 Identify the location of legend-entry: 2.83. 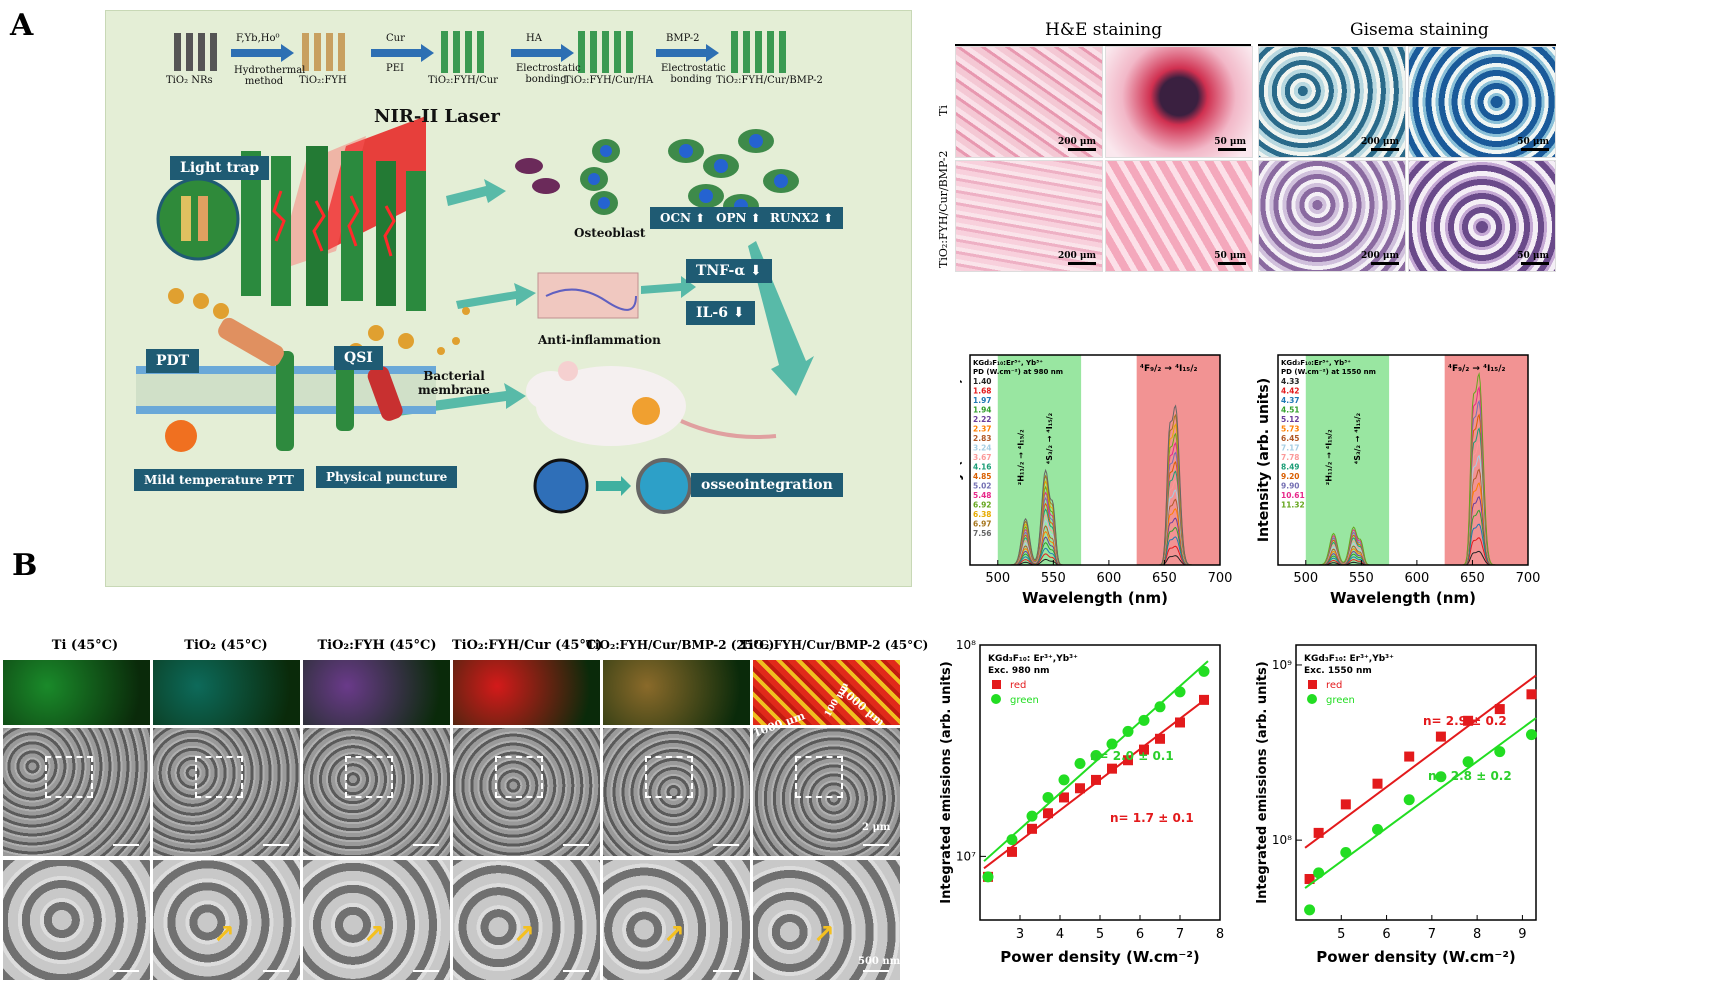
(982, 438).